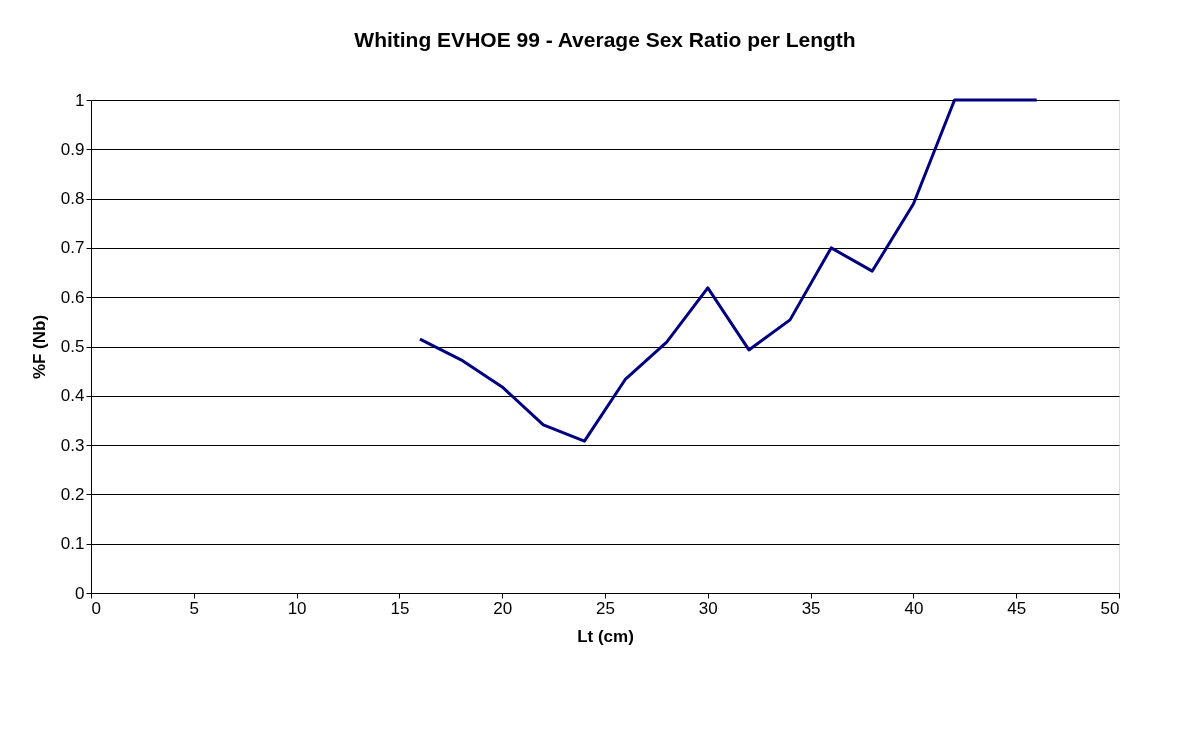  I want to click on chart-title: Whiting EVHOE 99 - Average Sex Ratio per Length, so click(605, 39).